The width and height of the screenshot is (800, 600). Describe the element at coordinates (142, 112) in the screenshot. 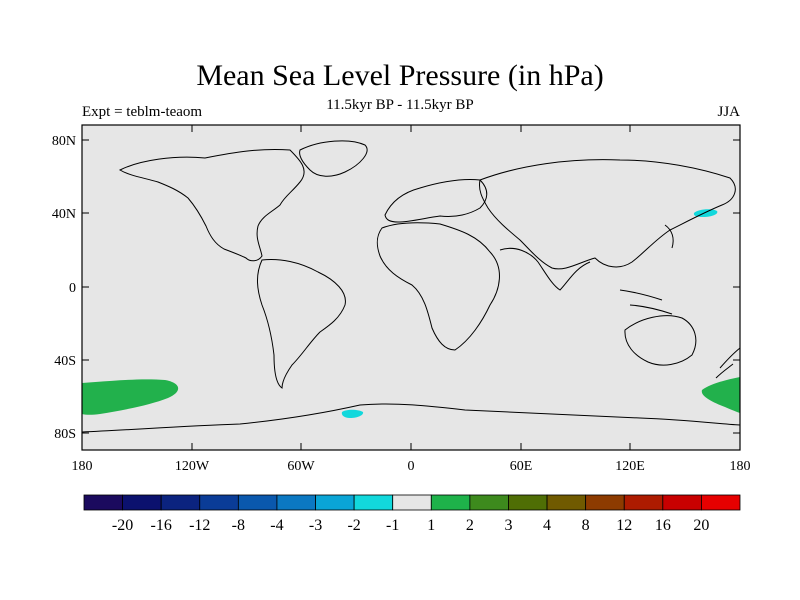

I see `experiment-label: Expt = teblm-teaom` at that location.